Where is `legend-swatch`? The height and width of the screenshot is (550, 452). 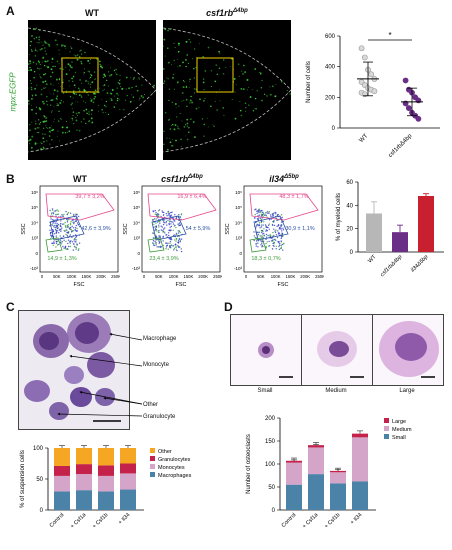 legend-swatch is located at coordinates (386, 428).